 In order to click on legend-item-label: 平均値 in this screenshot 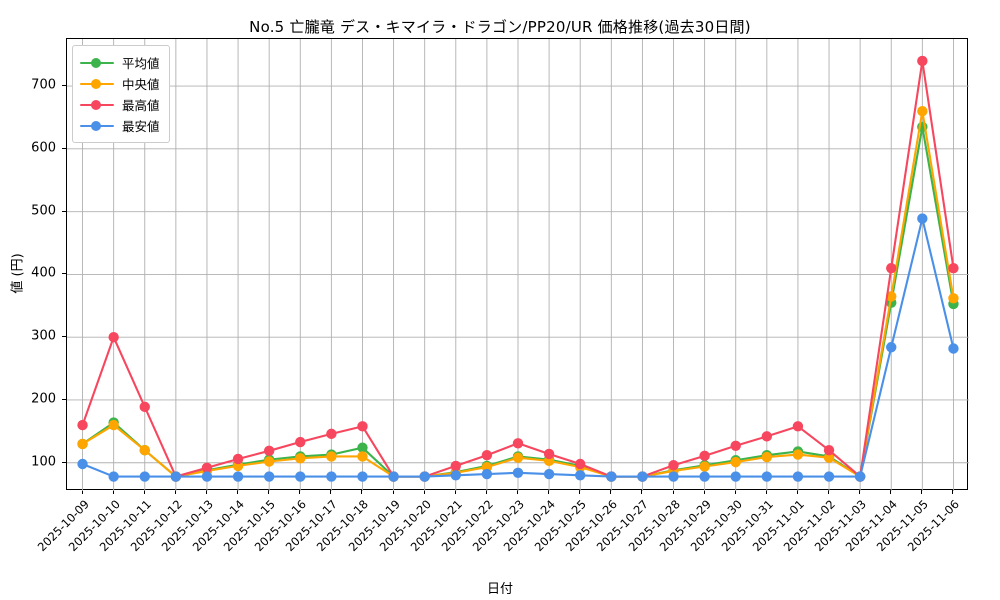, I will do `click(141, 63)`.